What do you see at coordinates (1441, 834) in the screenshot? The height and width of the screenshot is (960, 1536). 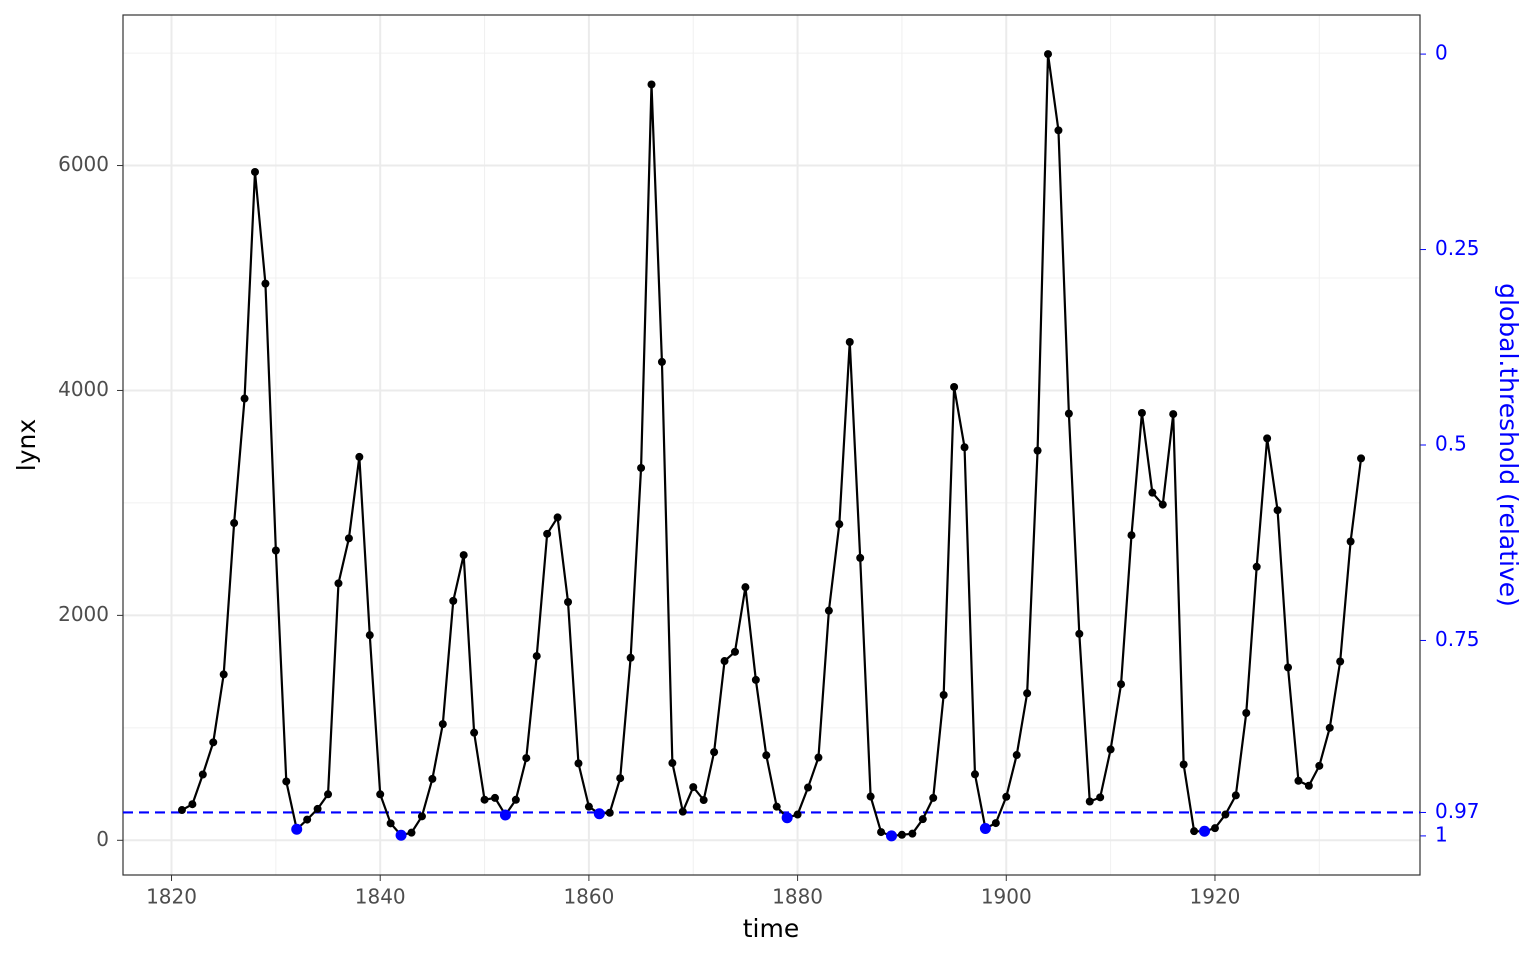 I see `y2-tick-label: 1` at bounding box center [1441, 834].